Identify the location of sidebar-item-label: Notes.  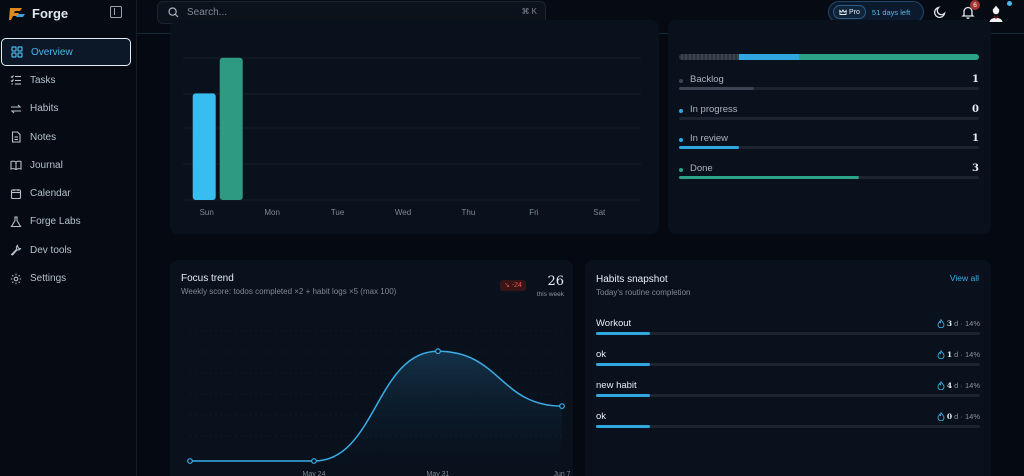
(43, 137).